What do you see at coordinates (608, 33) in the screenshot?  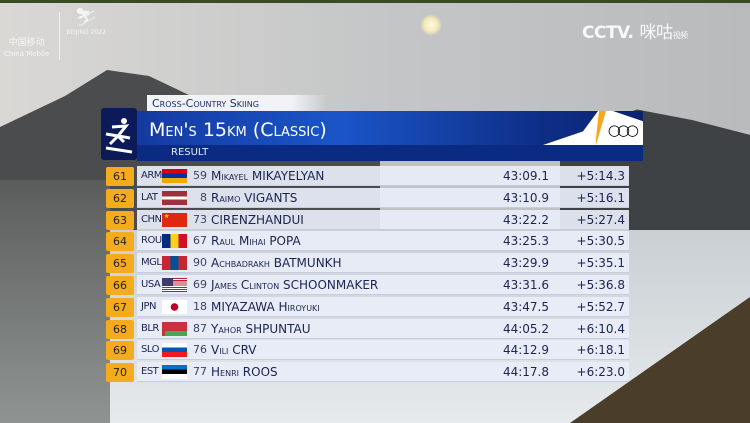 I see `cctv-logo: CCTV.` at bounding box center [608, 33].